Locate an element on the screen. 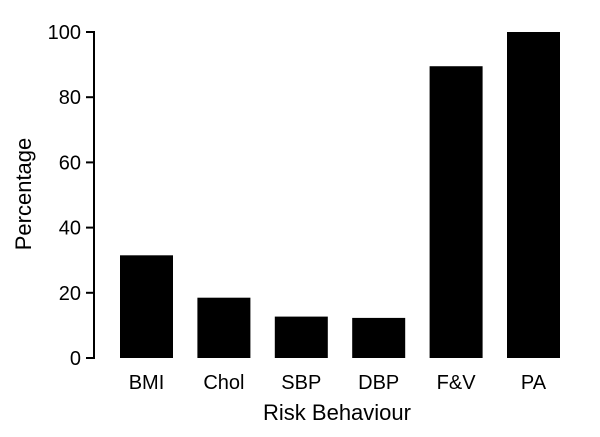 The image size is (600, 437). x-axis-category-labels: BMI Chol SBP DBP F&V PA is located at coordinates (338, 383).